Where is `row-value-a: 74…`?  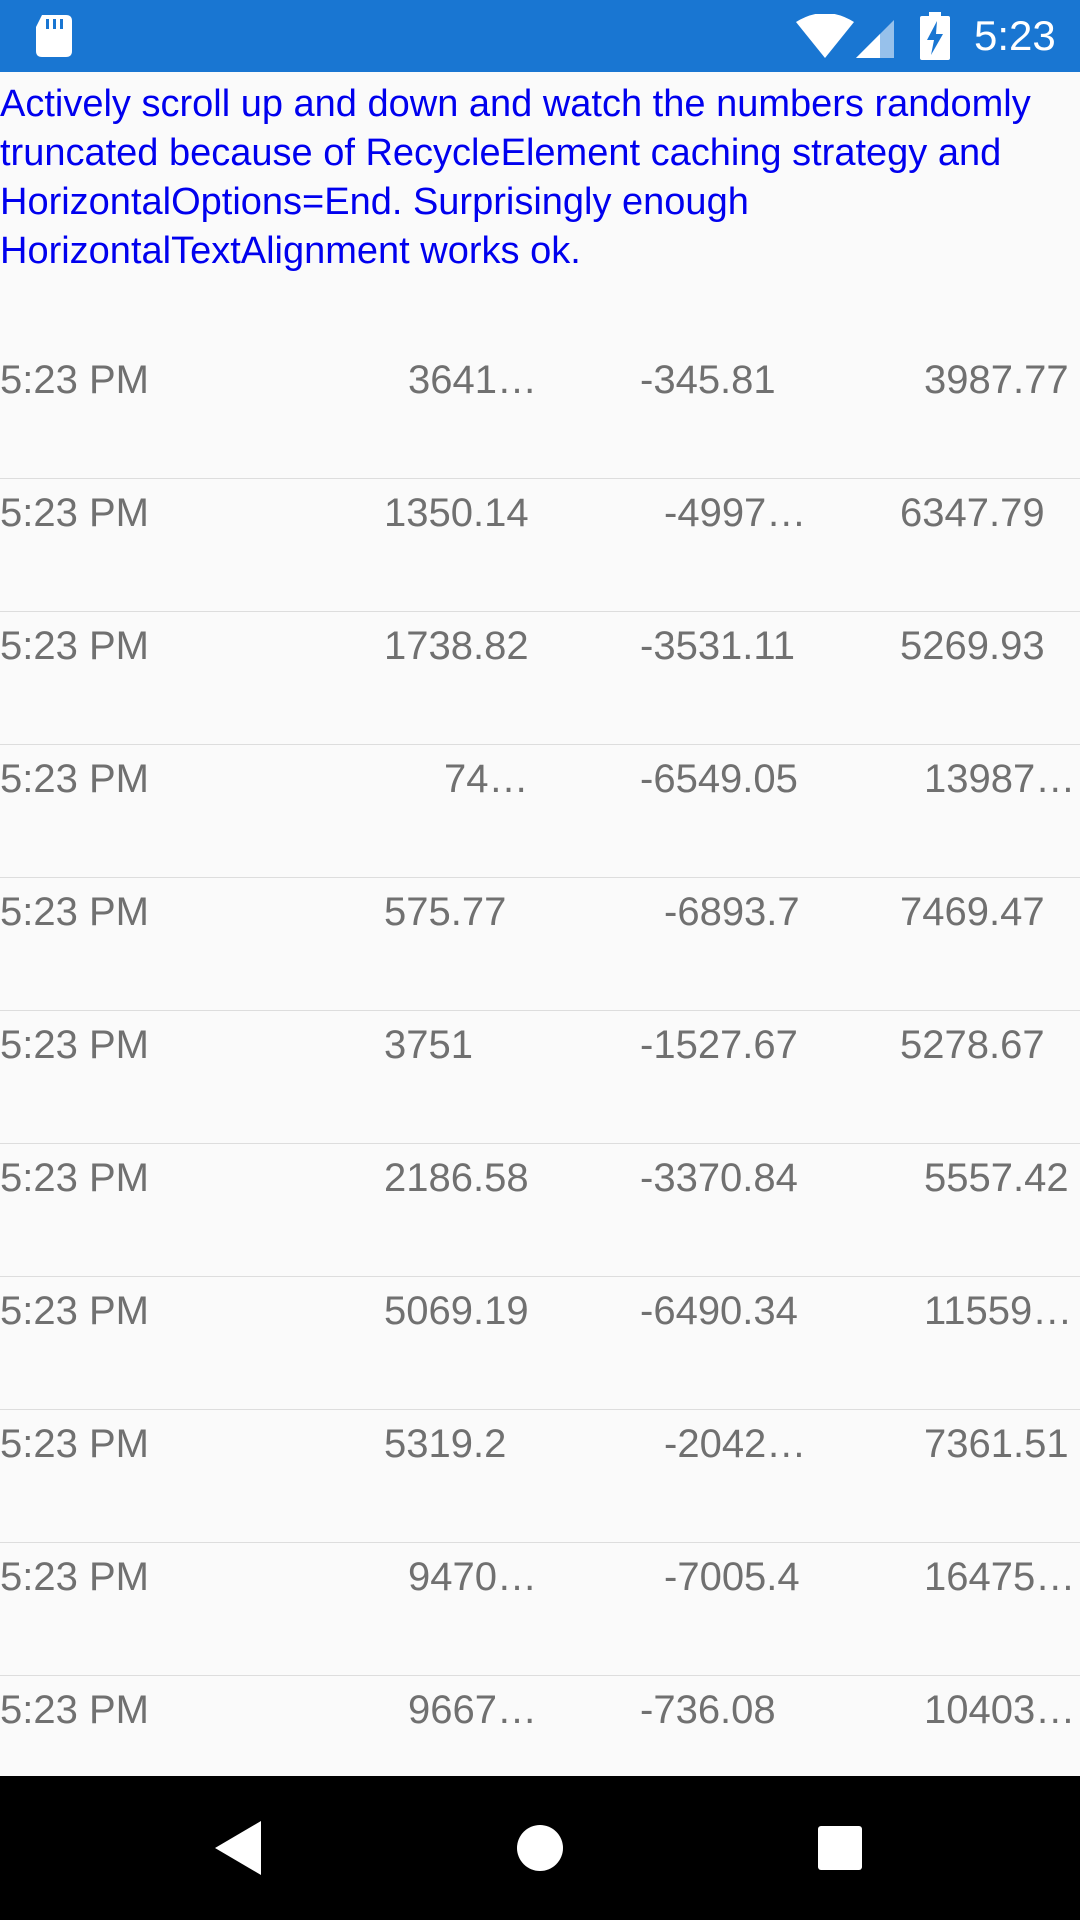
row-value-a: 74… is located at coordinates (486, 779).